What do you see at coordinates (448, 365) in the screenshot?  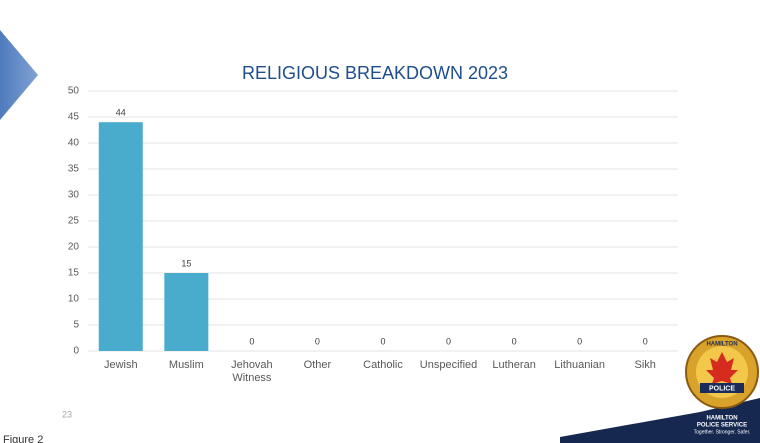 I see `x-tick-label: Unspecified` at bounding box center [448, 365].